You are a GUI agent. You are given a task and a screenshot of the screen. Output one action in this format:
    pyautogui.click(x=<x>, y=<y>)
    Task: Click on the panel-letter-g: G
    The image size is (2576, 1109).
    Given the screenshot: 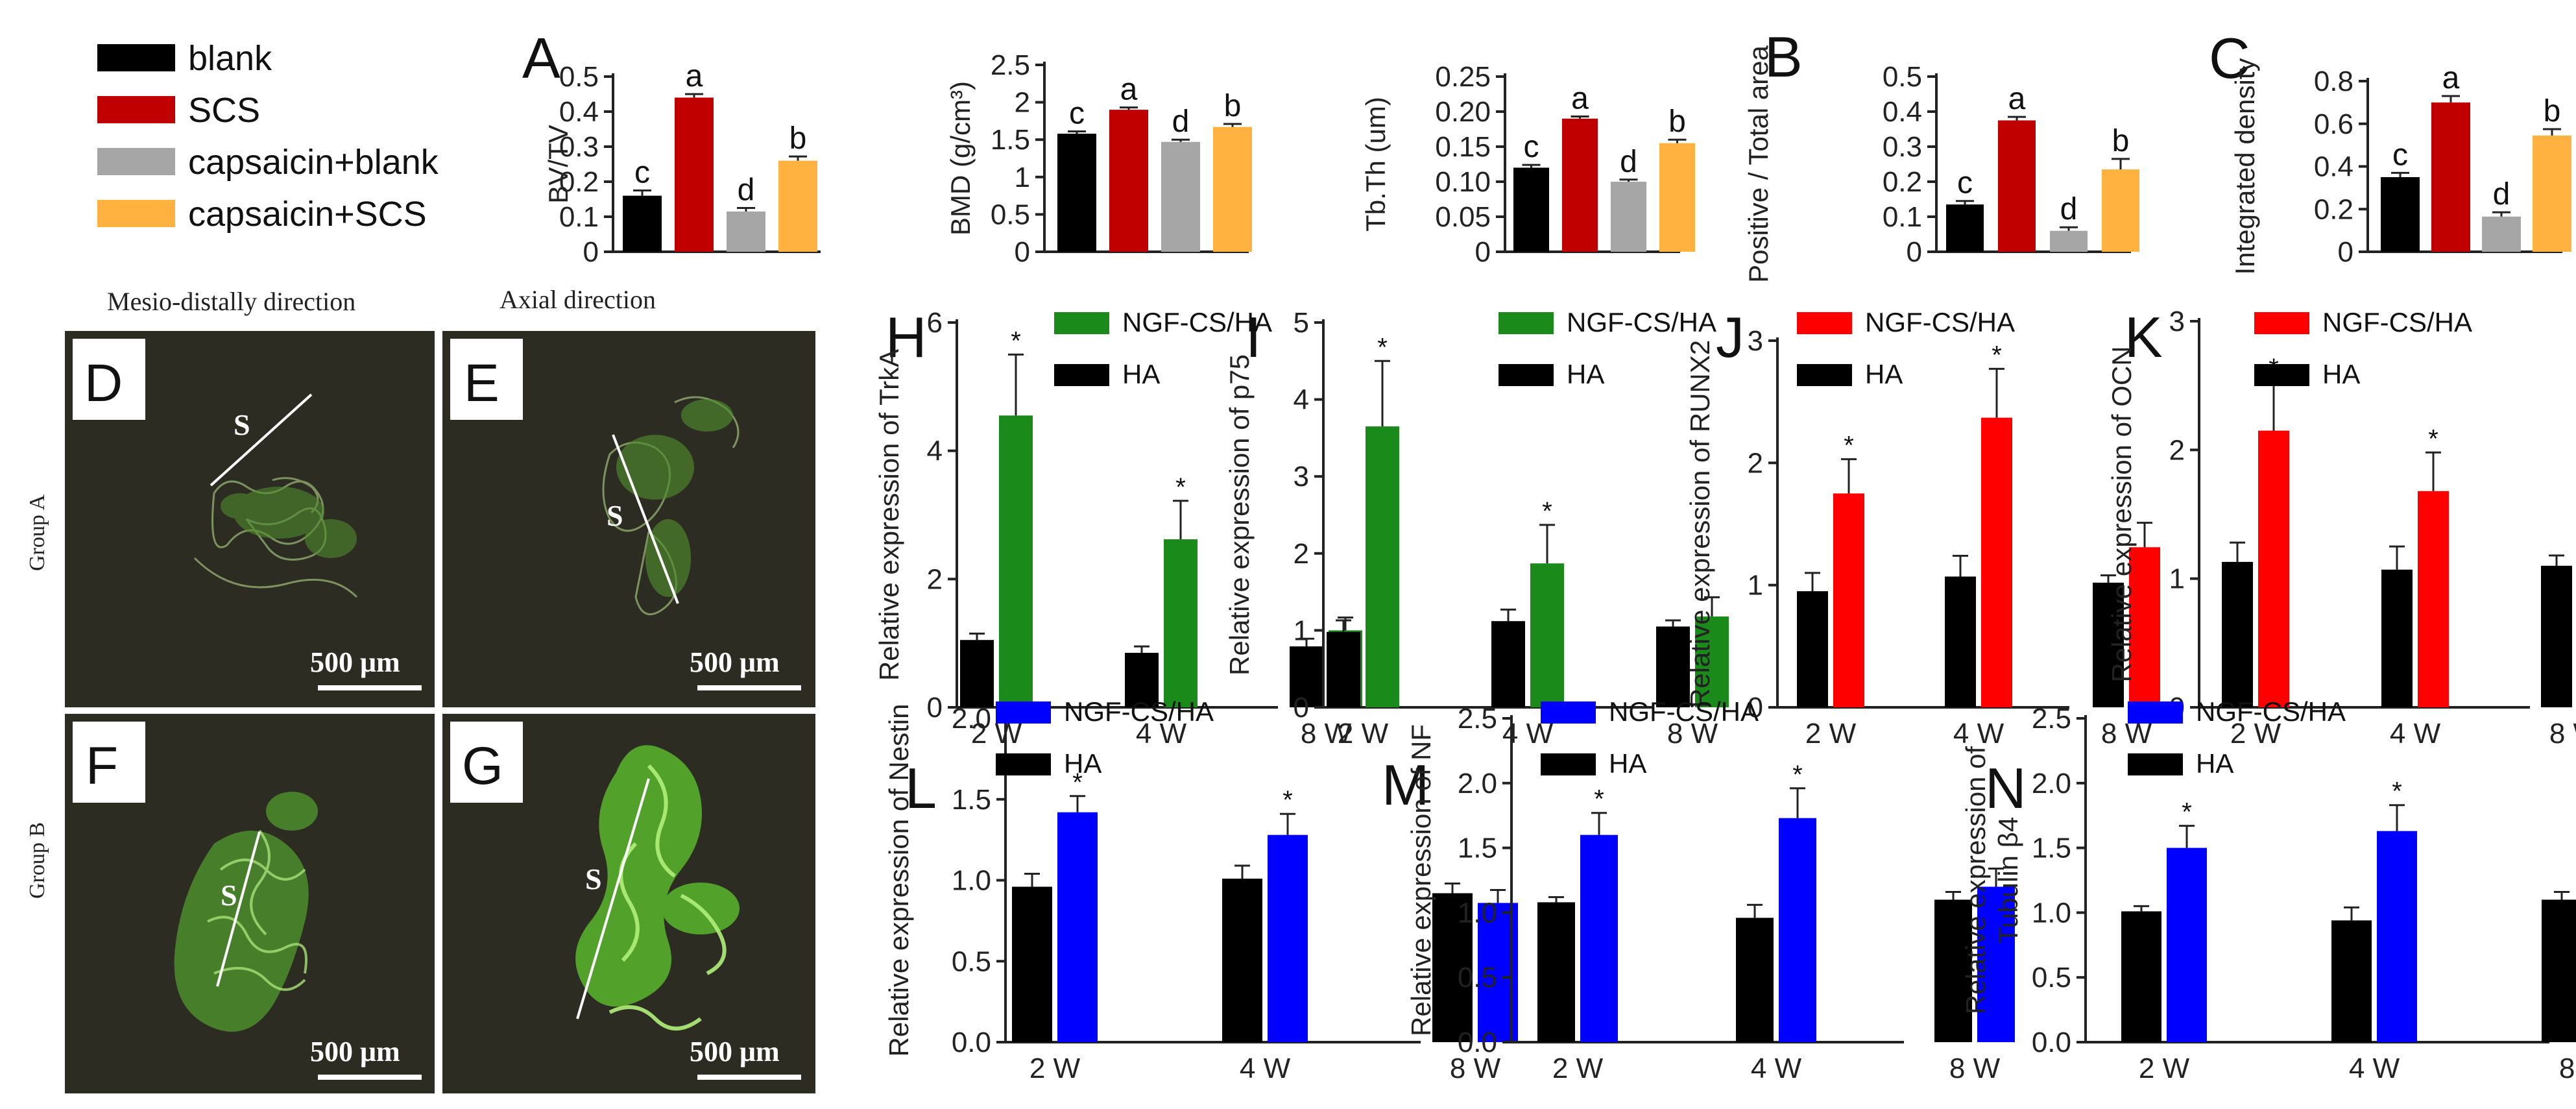 What is the action you would take?
    pyautogui.click(x=482, y=766)
    